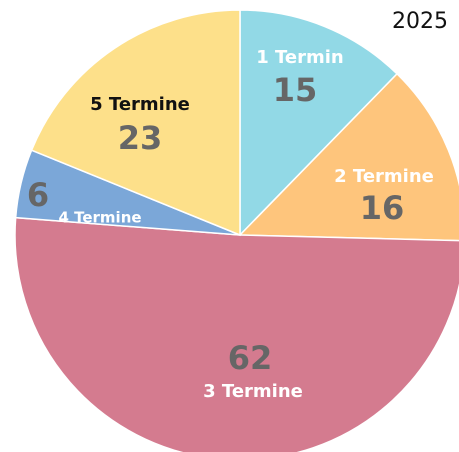  What do you see at coordinates (420, 21) in the screenshot?
I see `chart-title: 2025` at bounding box center [420, 21].